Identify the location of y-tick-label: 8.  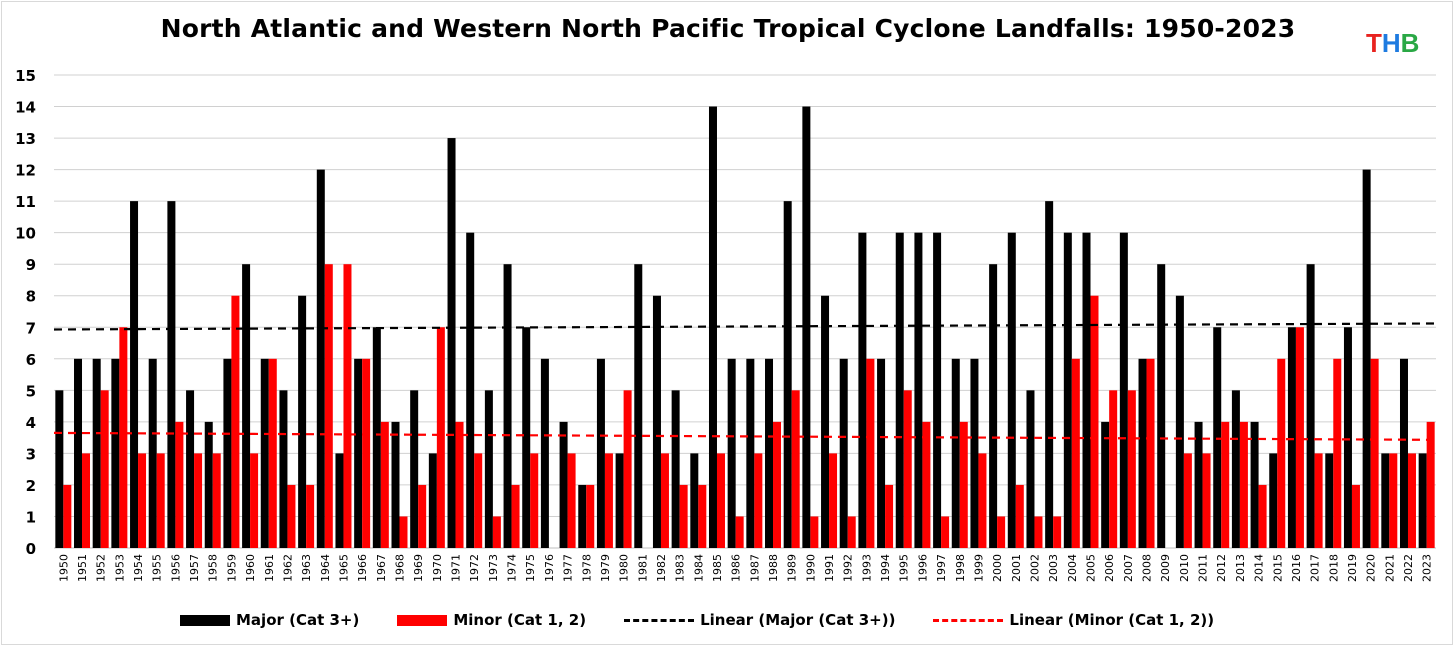
(31, 297).